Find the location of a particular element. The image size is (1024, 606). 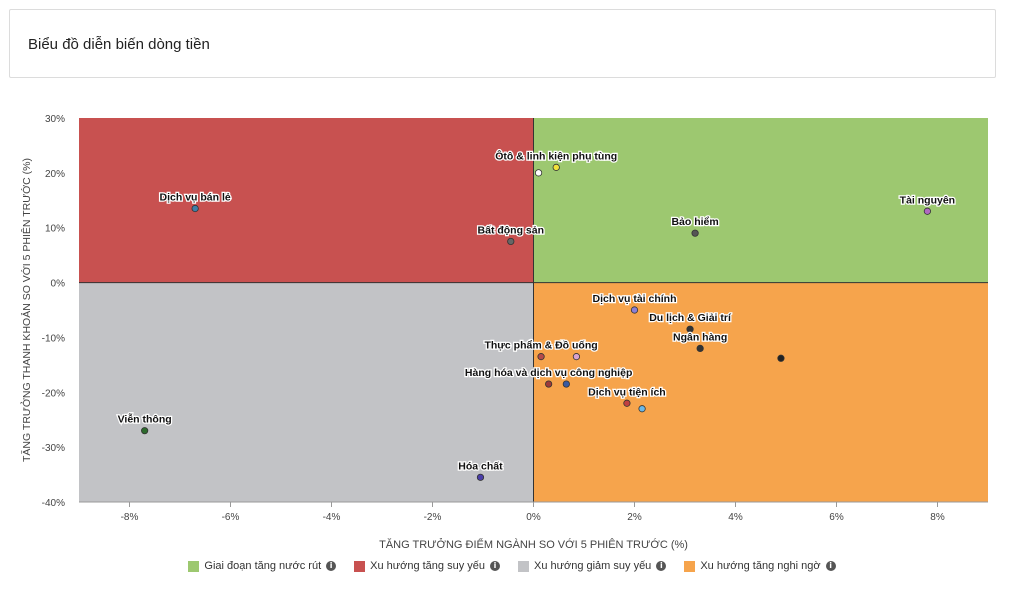

data-label: Dịch vụ bán lẻ is located at coordinates (195, 198).